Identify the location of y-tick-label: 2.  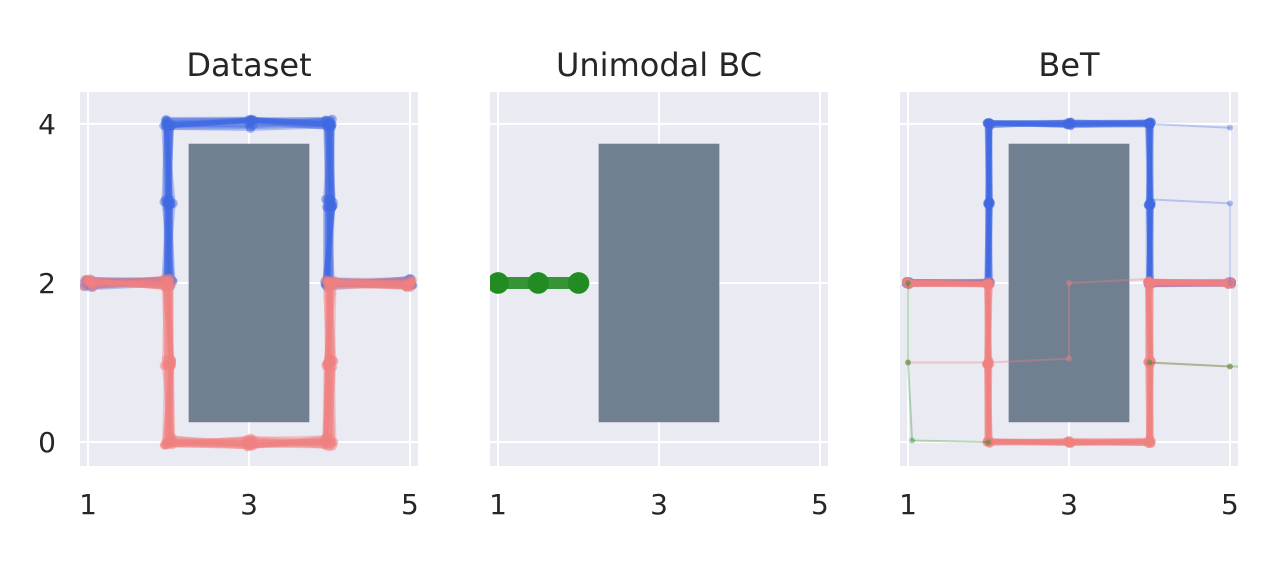
(47, 283).